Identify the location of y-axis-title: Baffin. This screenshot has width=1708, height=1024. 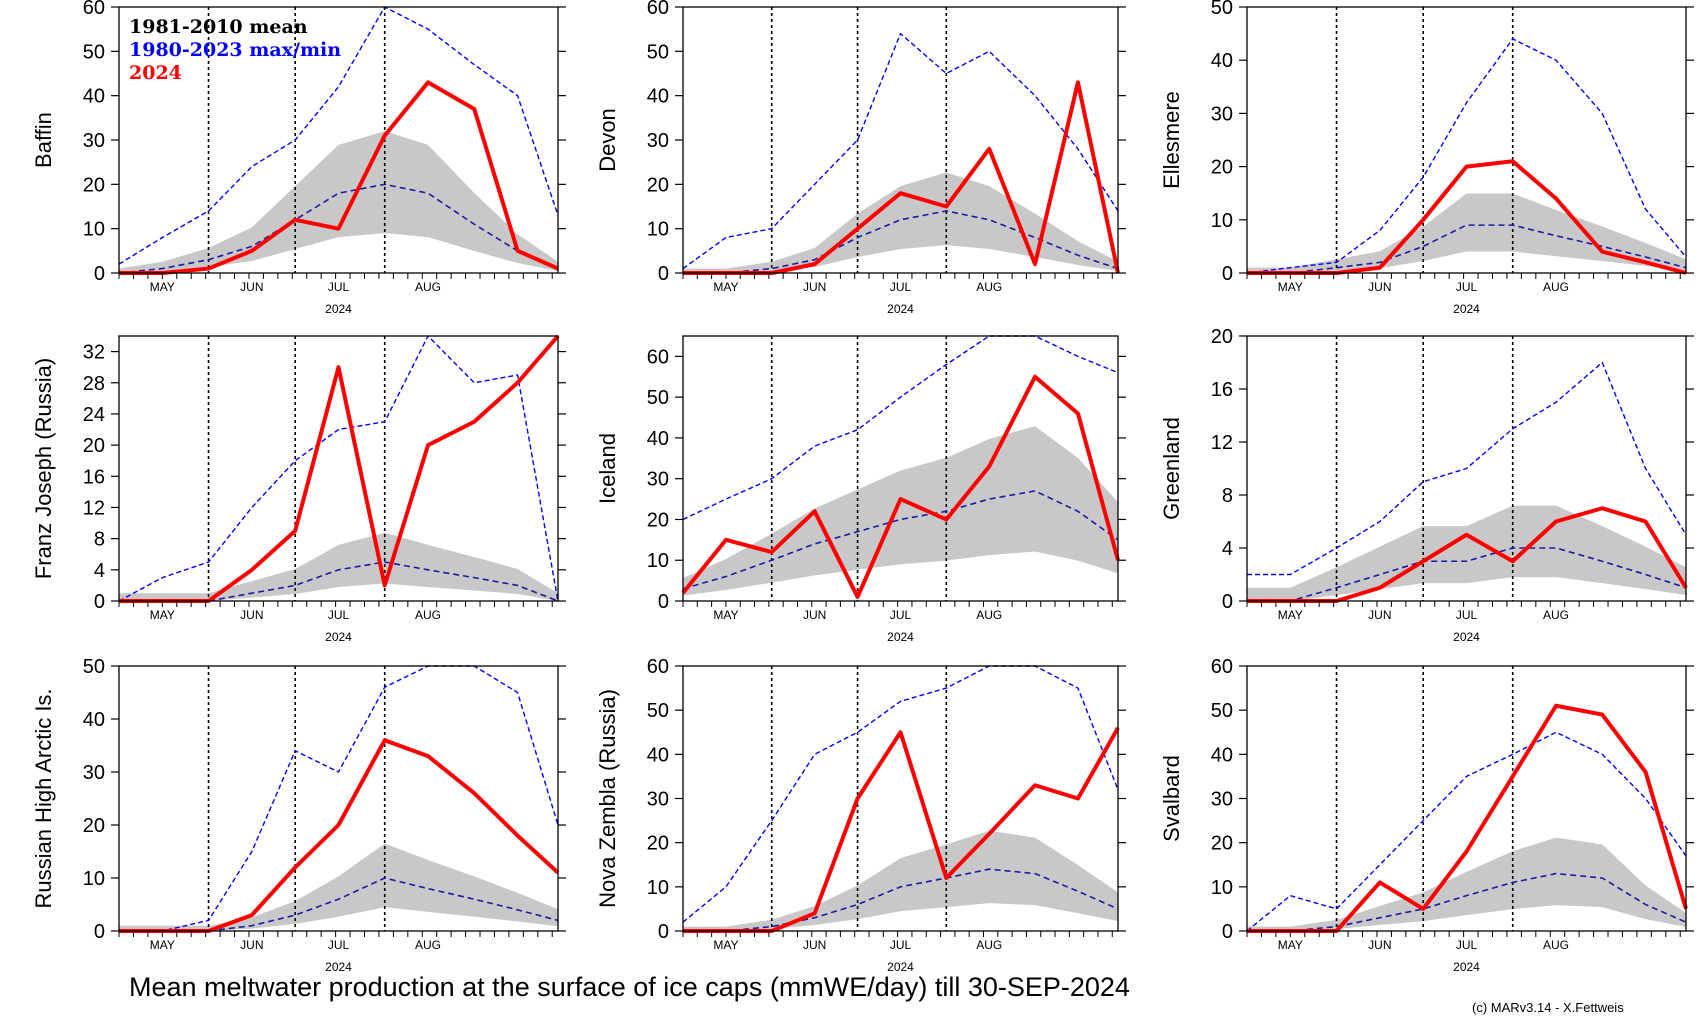
(43, 140).